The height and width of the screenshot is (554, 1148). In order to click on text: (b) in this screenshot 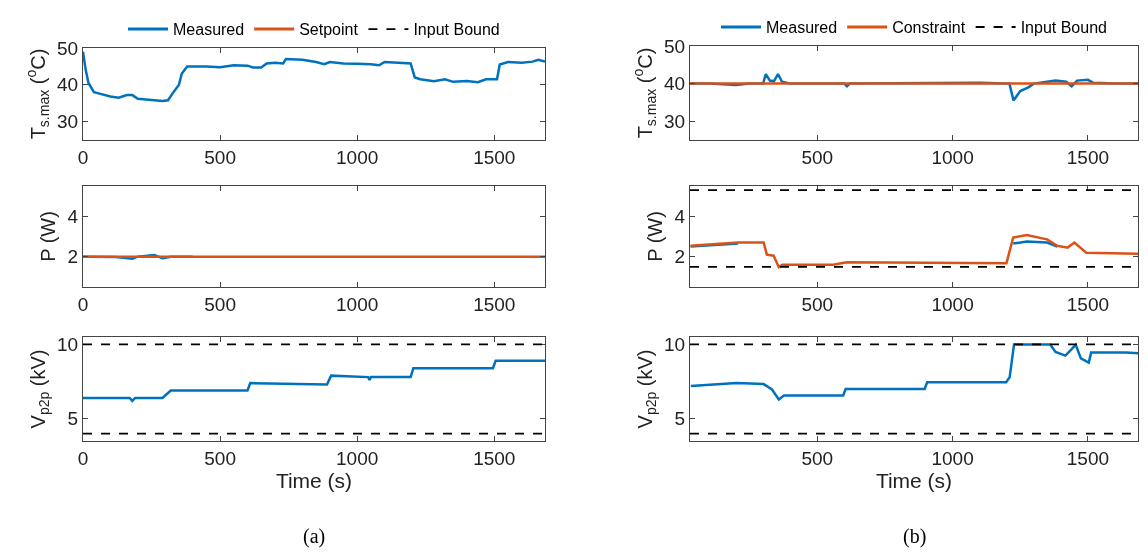, I will do `click(915, 536)`.